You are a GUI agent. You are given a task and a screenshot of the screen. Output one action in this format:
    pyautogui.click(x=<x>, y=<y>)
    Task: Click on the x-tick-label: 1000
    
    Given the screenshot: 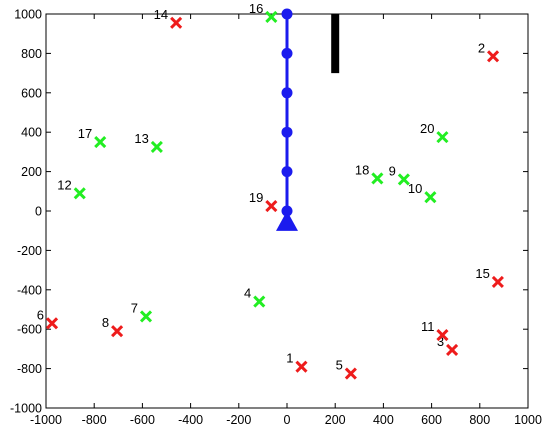 What is the action you would take?
    pyautogui.click(x=528, y=420)
    